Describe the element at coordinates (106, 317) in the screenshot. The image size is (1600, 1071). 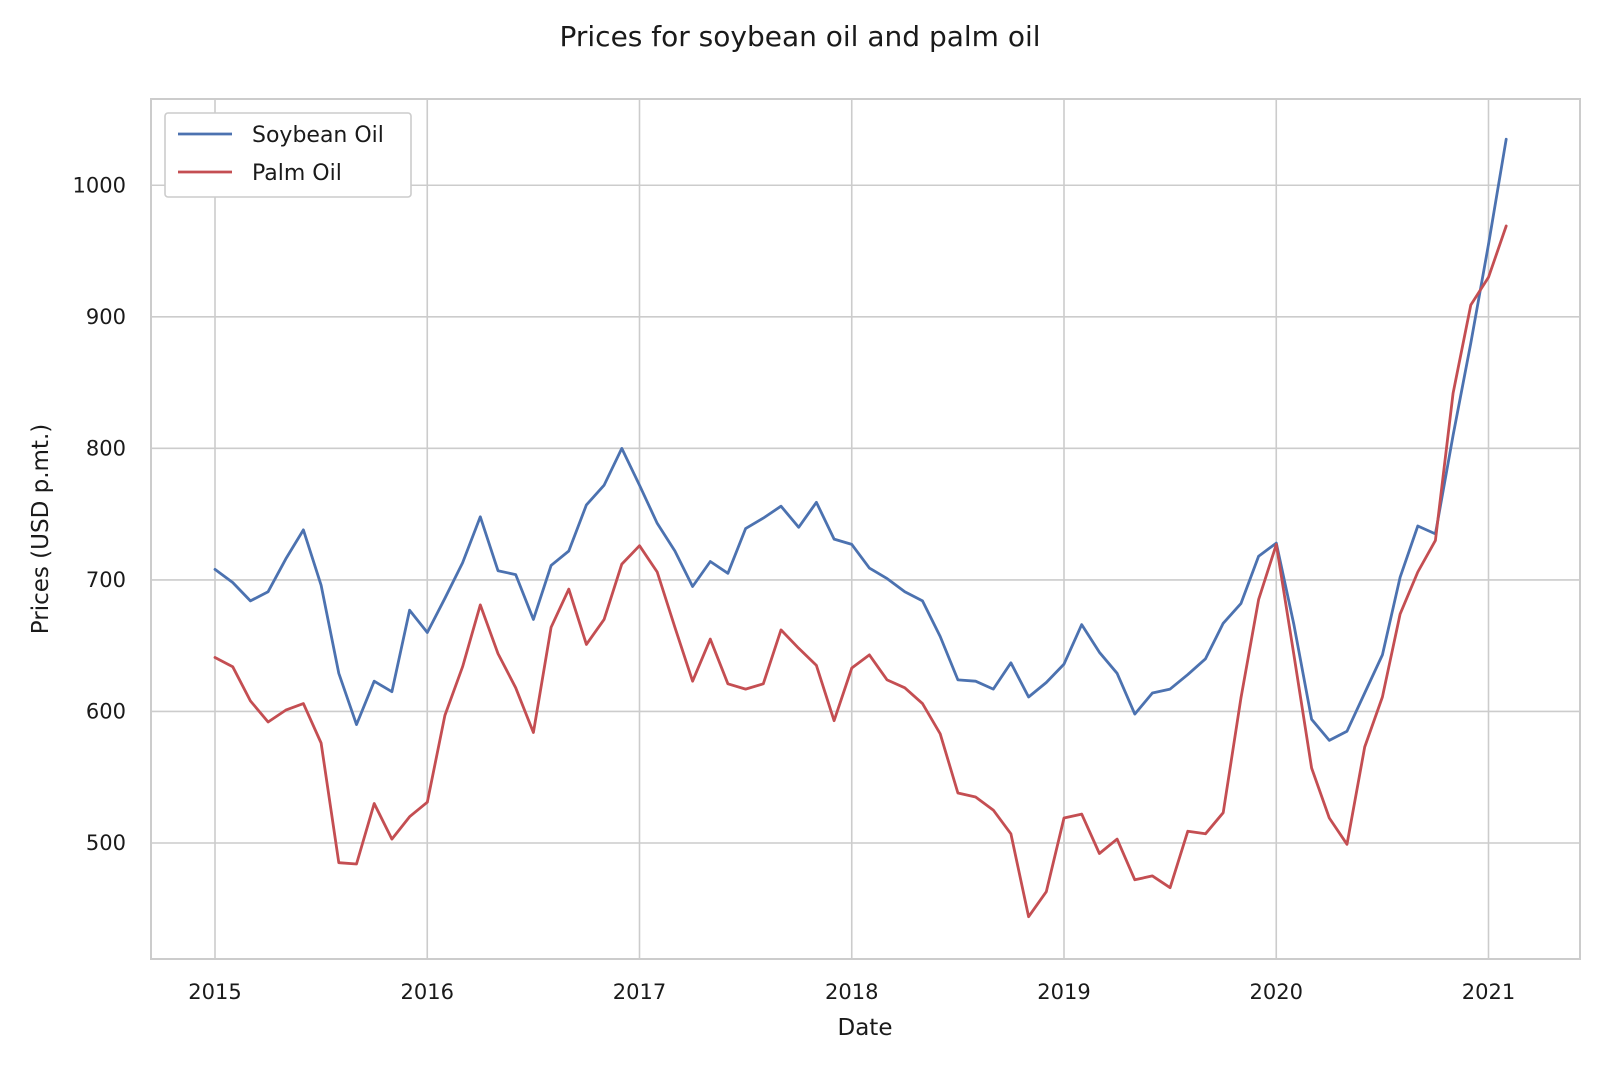
I see `y-tick-label: 900` at that location.